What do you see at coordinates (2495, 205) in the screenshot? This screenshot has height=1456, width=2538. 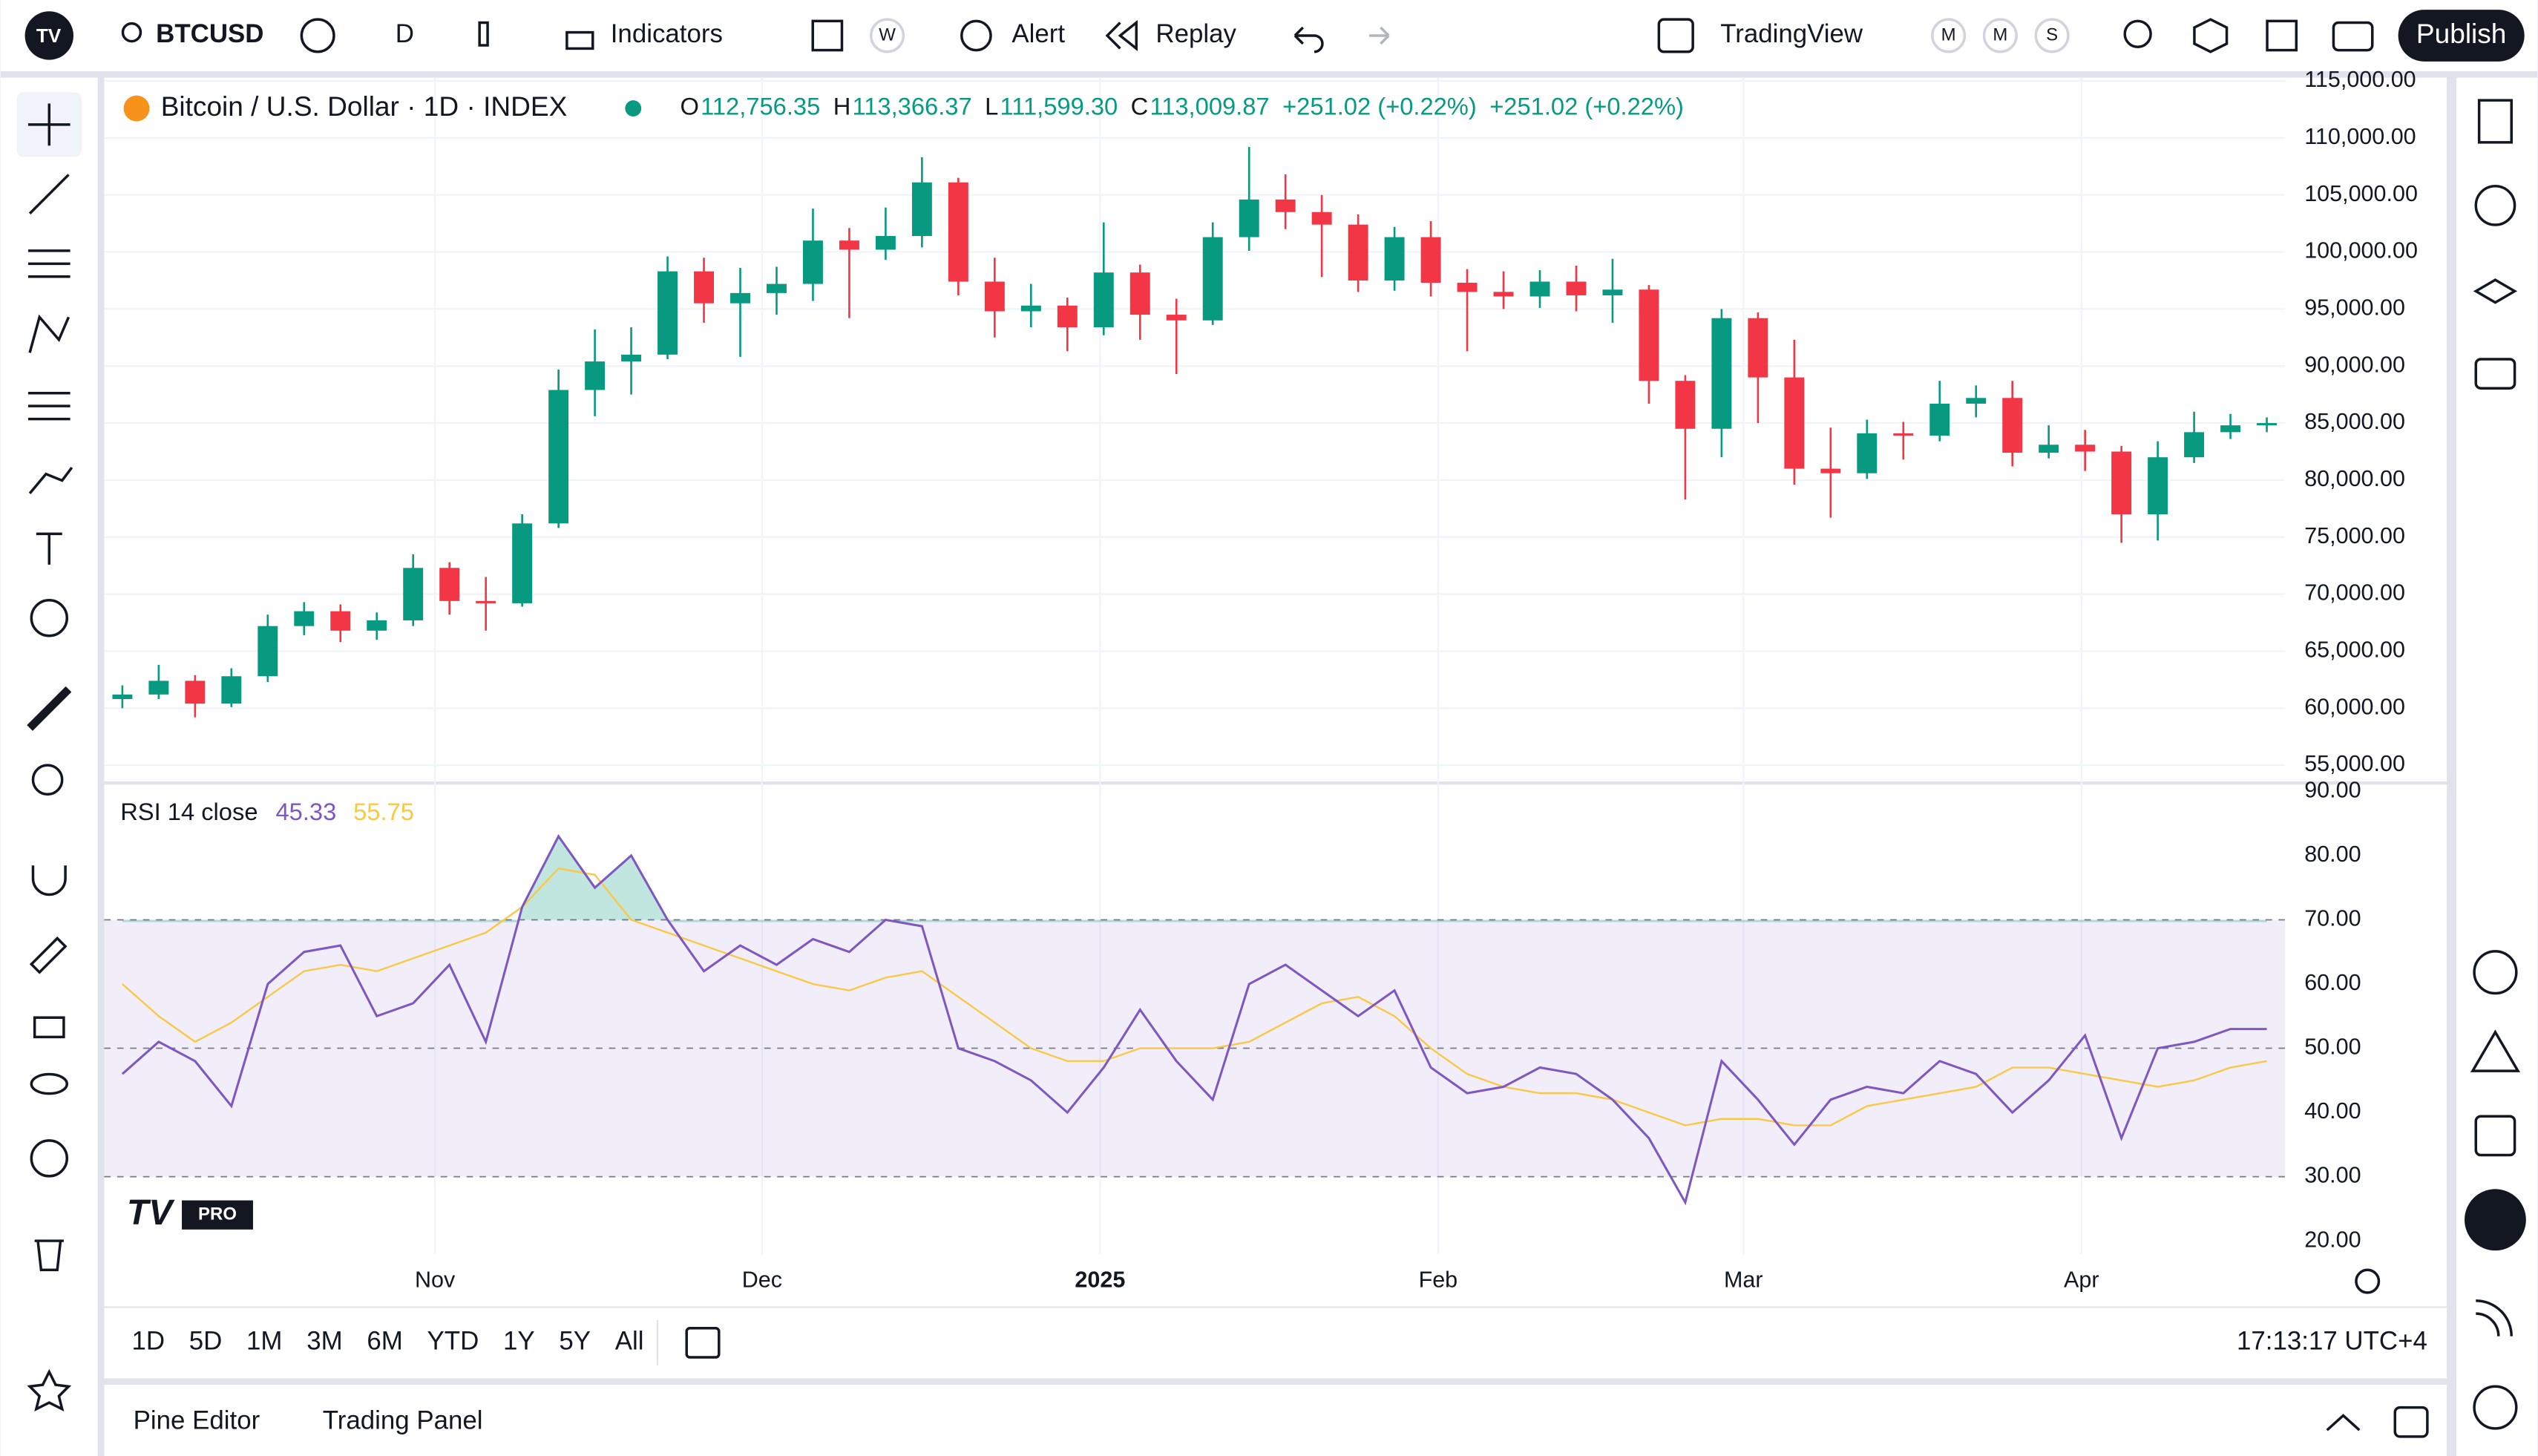 I see `alerts-icon` at bounding box center [2495, 205].